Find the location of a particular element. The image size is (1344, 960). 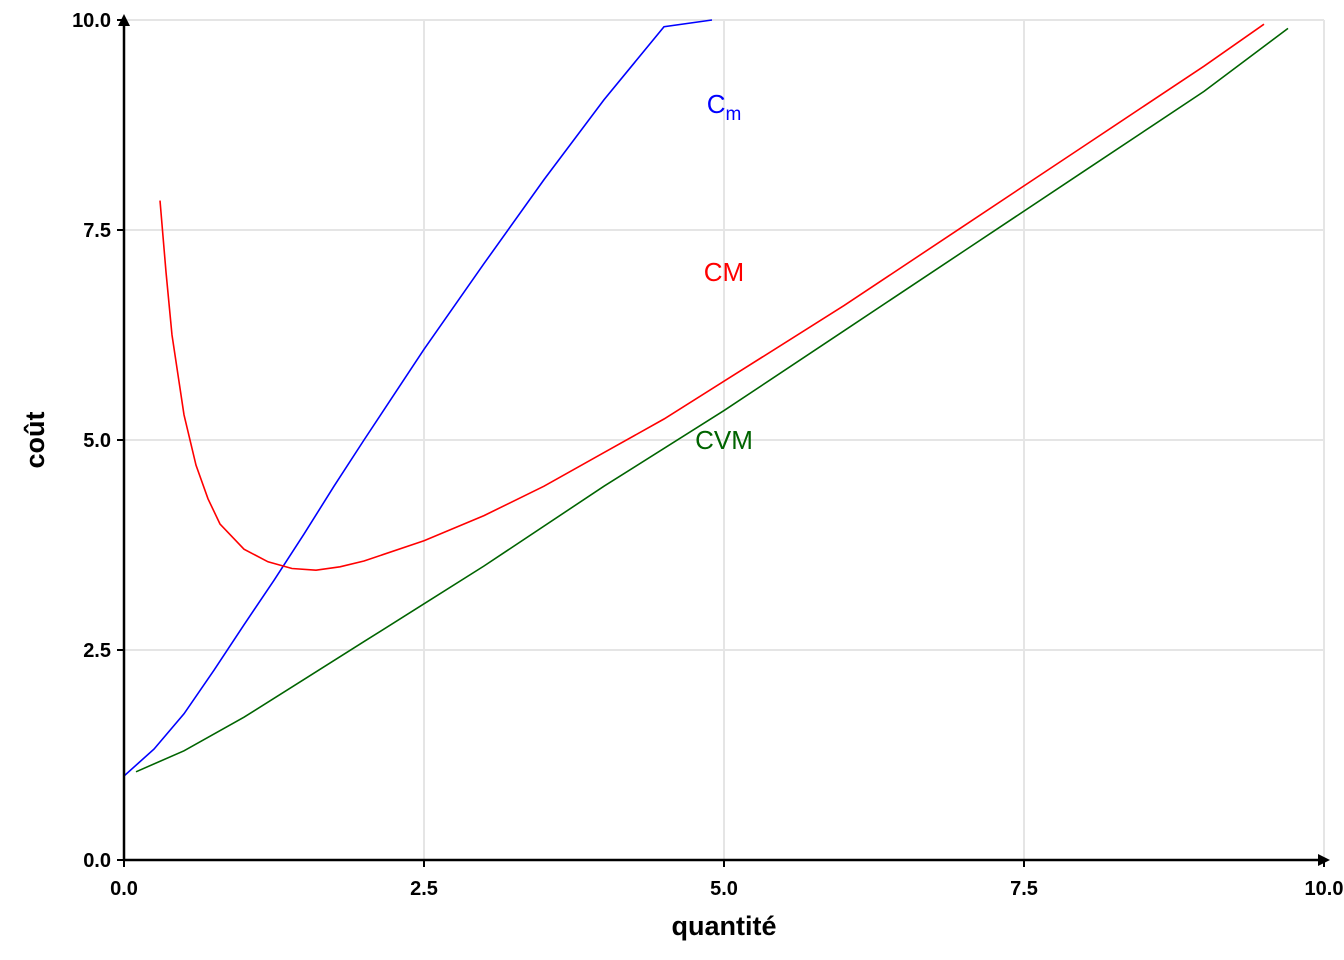

y-tick-label: 2.5 is located at coordinates (97, 651).